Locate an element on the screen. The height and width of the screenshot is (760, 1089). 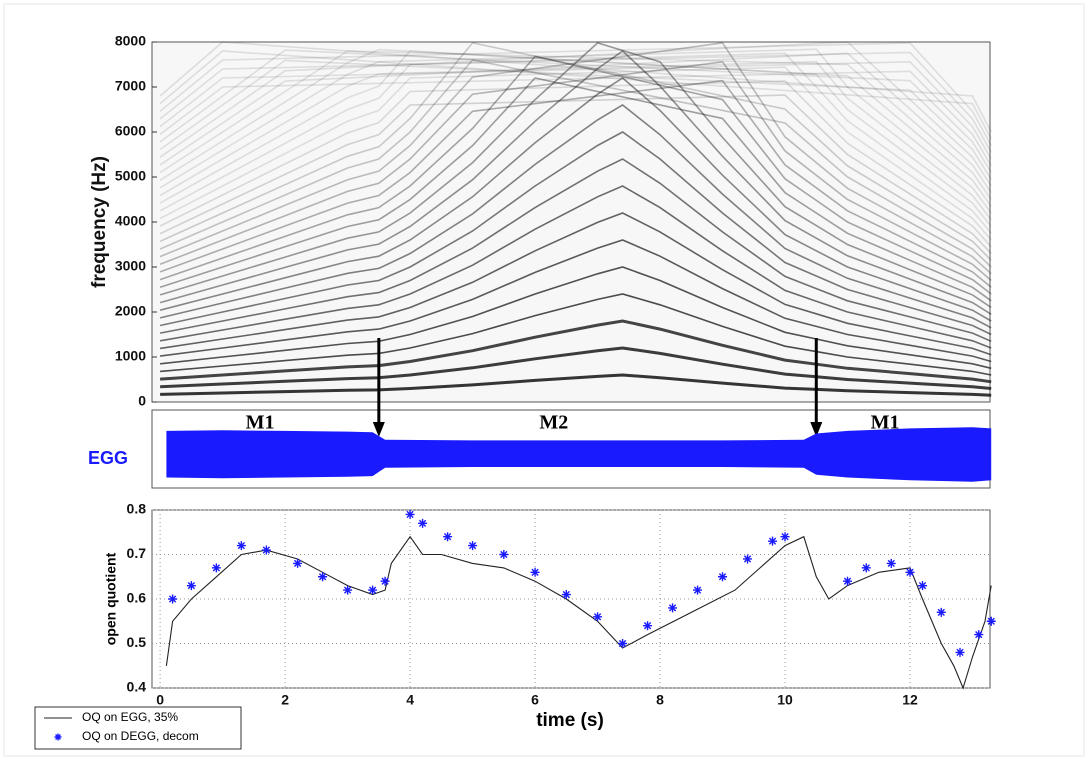
legend-label: OQ on DEGG, decom is located at coordinates (140, 736).